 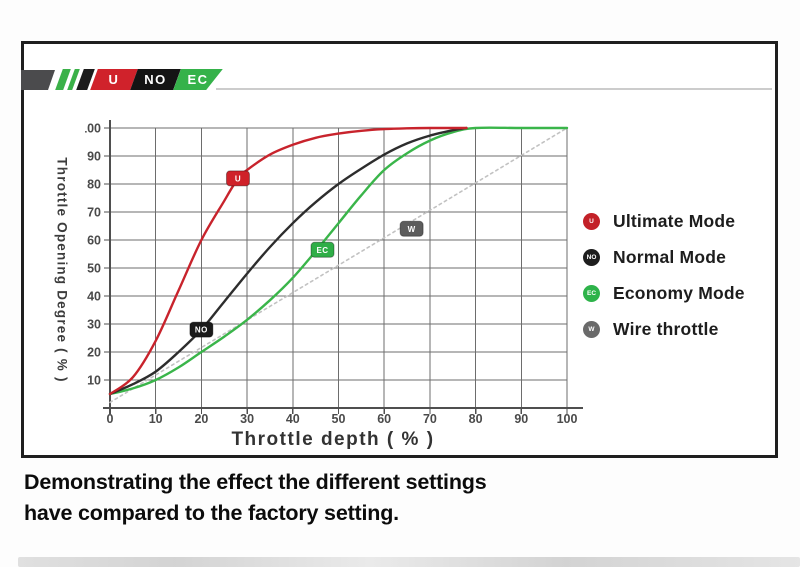 What do you see at coordinates (333, 439) in the screenshot?
I see `x-axis-label: Throttle depth ( % )` at bounding box center [333, 439].